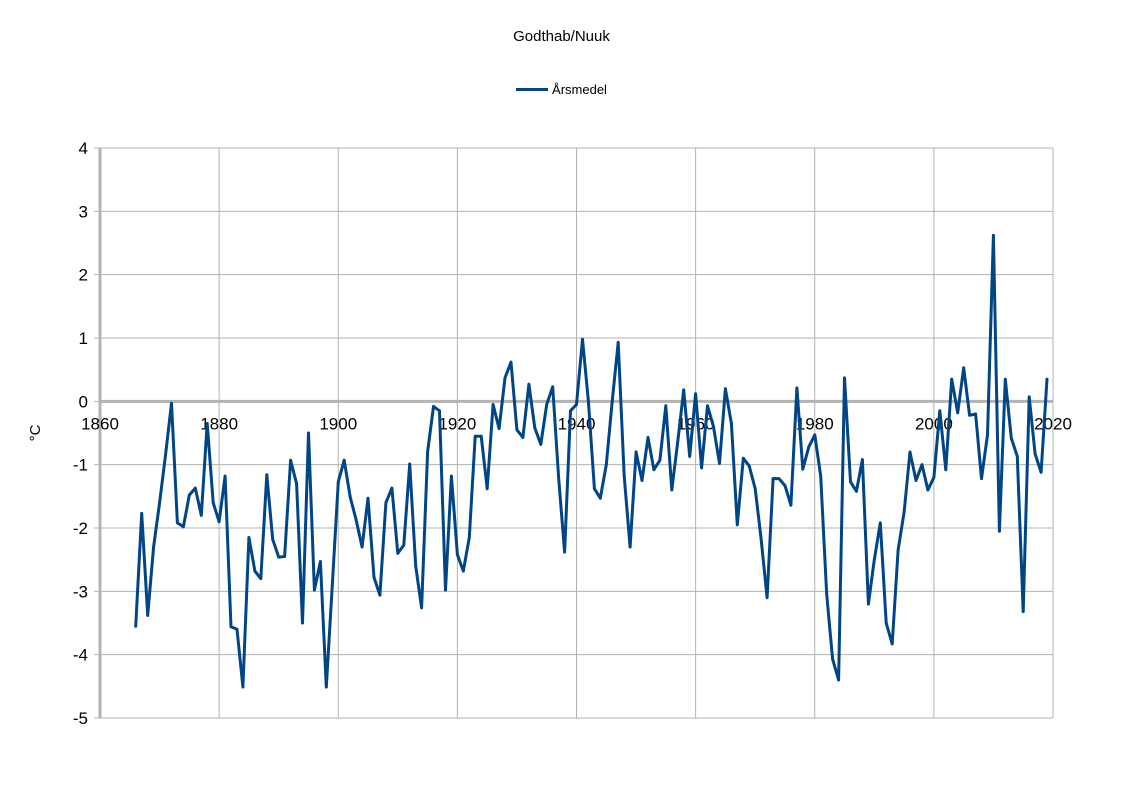 The height and width of the screenshot is (794, 1123). Describe the element at coordinates (338, 423) in the screenshot. I see `x-tick-label: 1900` at that location.